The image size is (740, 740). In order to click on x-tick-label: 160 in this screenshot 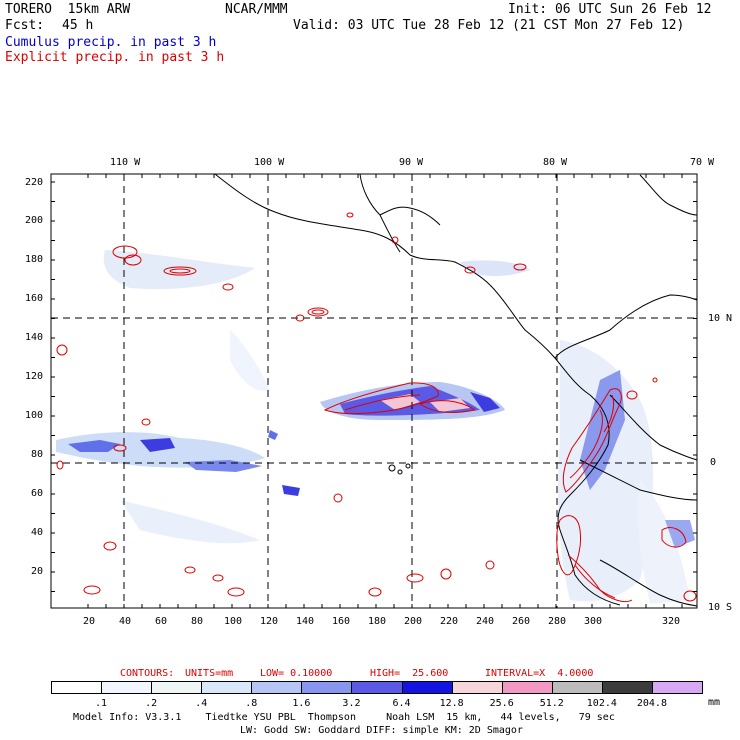, I will do `click(341, 621)`.